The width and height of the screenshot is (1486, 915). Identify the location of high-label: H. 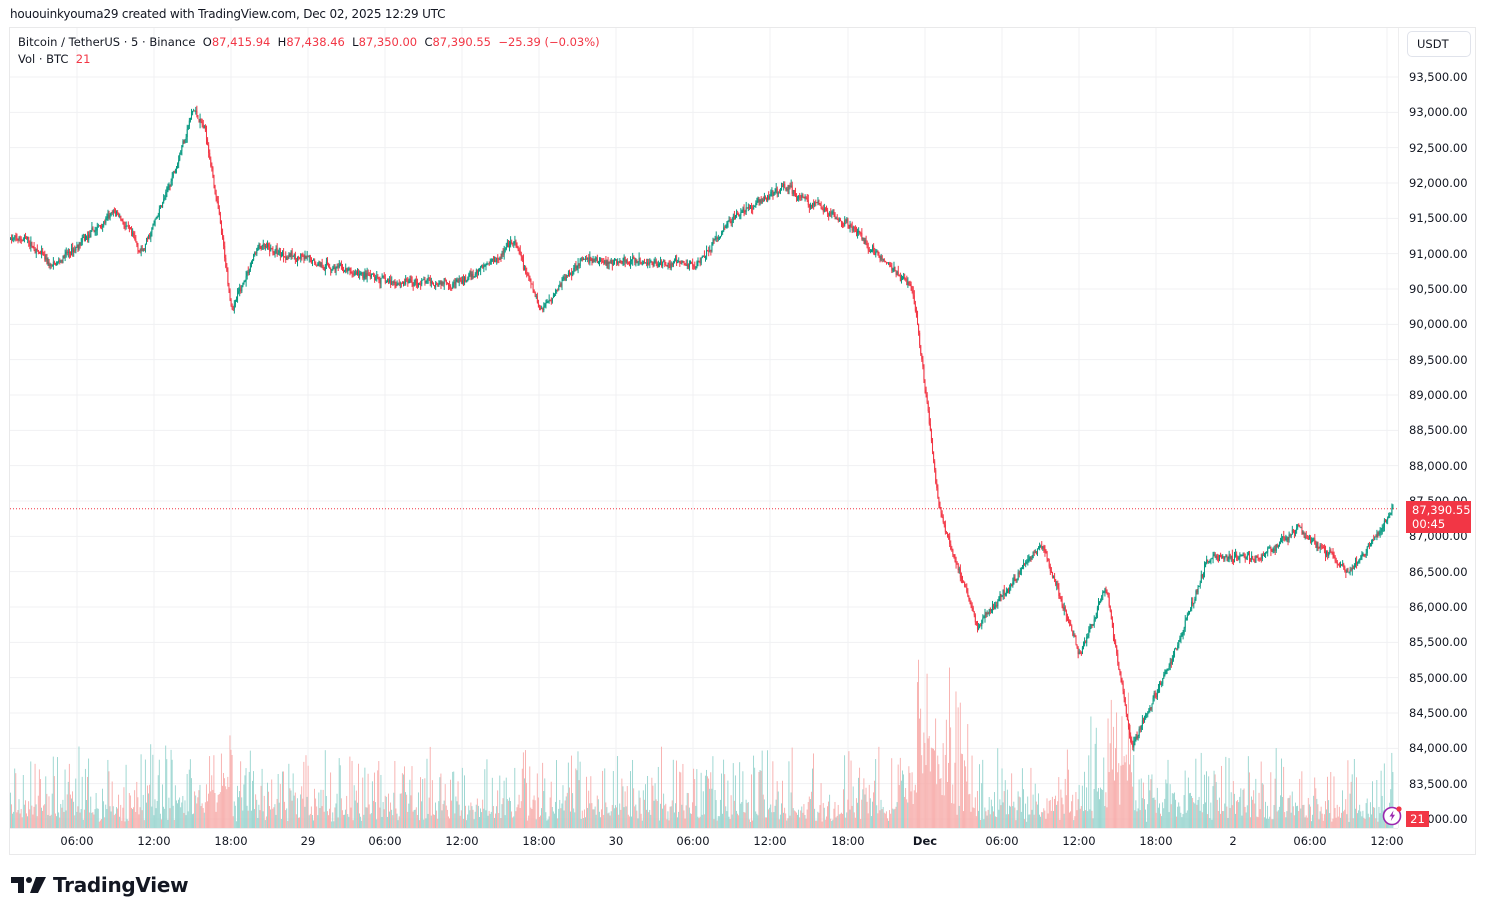
(282, 42).